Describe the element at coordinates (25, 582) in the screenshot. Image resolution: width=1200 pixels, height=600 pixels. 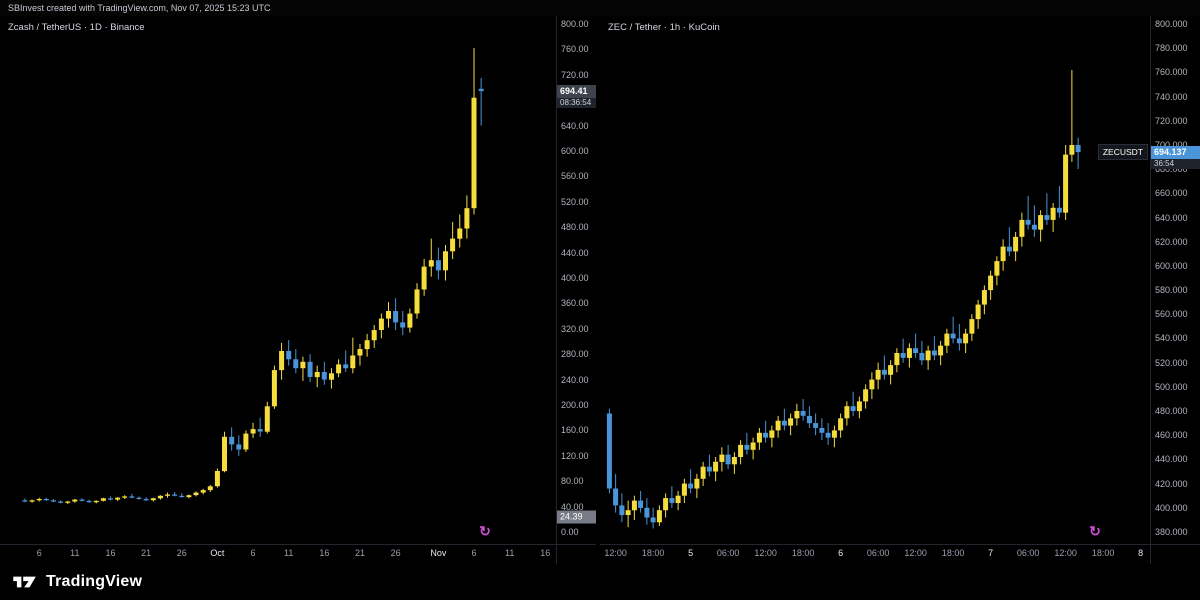
I see `tradingview-logo-icon` at that location.